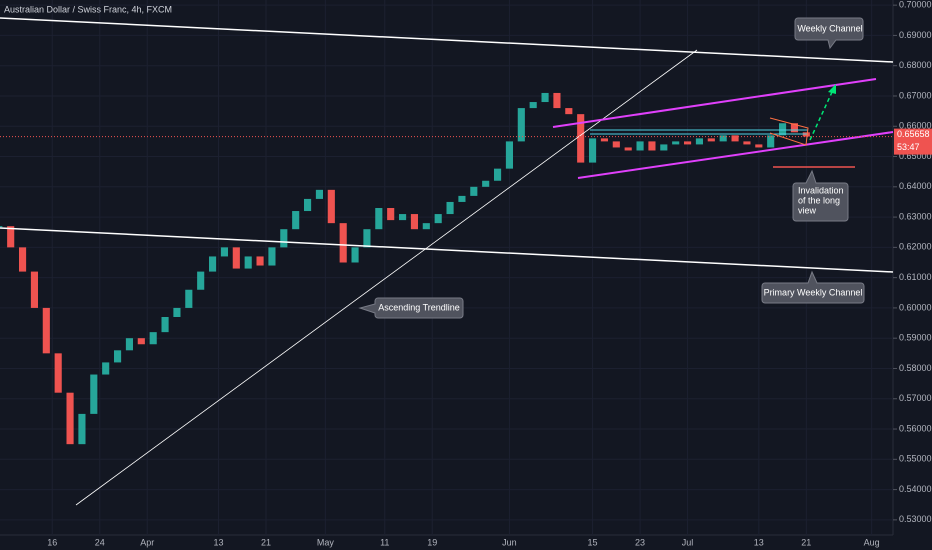 The image size is (932, 550). I want to click on price-label: 0.65658, so click(913, 134).